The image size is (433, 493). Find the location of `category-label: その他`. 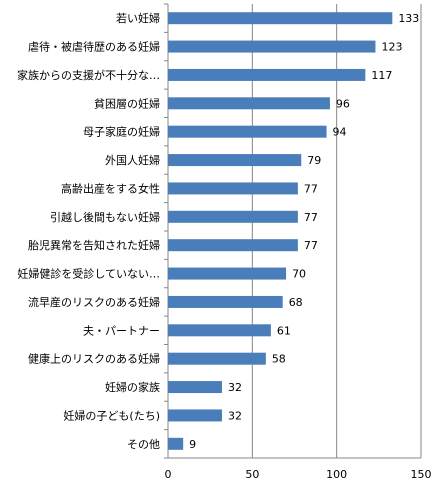

category-label: その他 is located at coordinates (143, 444).